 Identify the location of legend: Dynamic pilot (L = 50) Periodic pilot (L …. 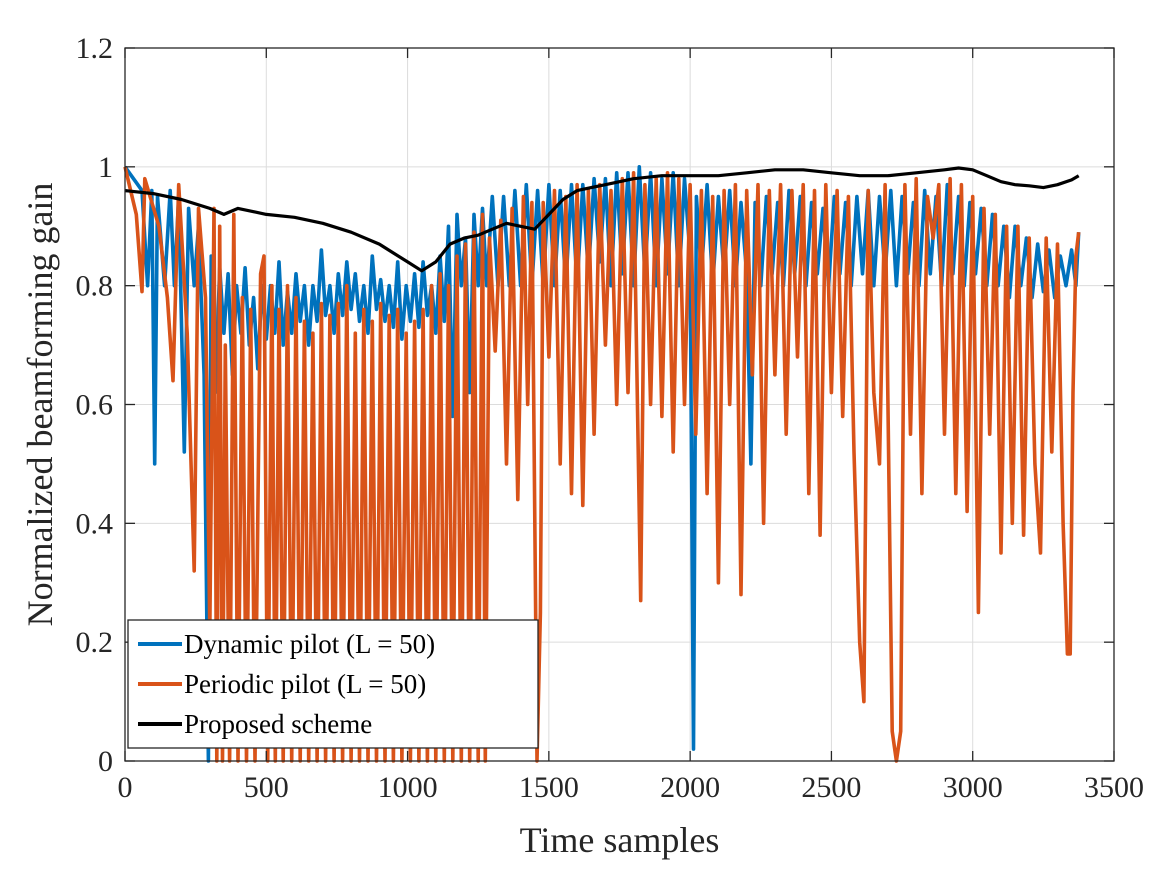
(333, 684).